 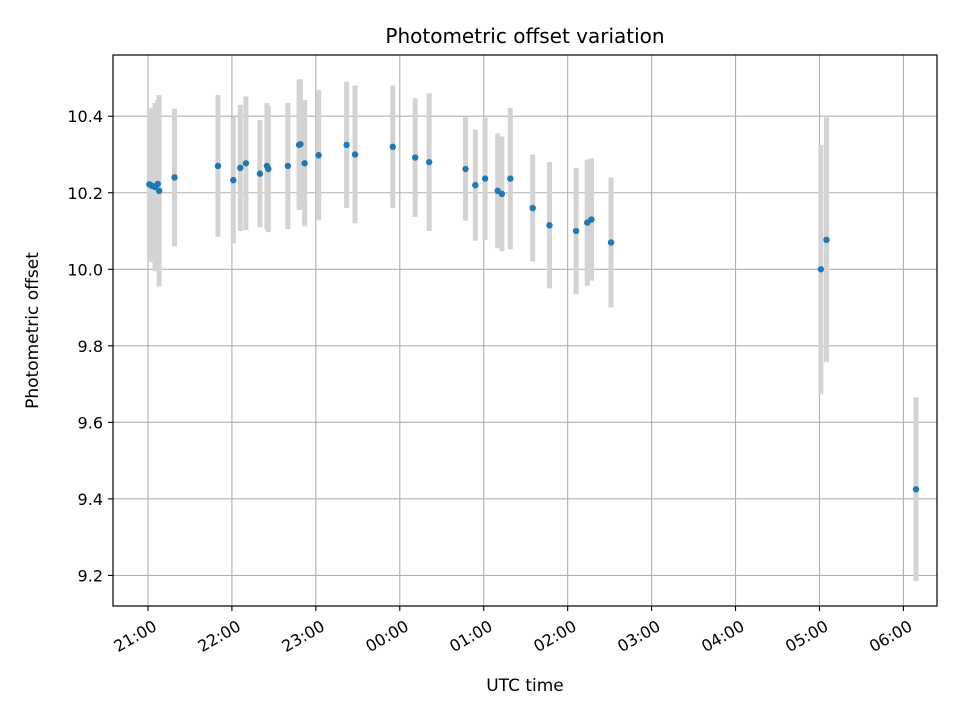 I want to click on y-tick-label: 9.6, so click(x=90, y=422).